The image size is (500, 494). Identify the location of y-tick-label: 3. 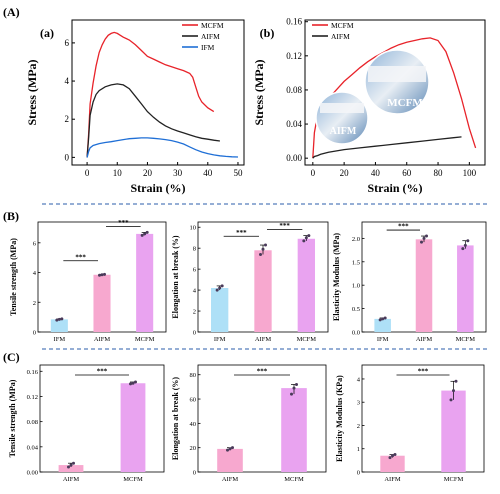
(358, 403).